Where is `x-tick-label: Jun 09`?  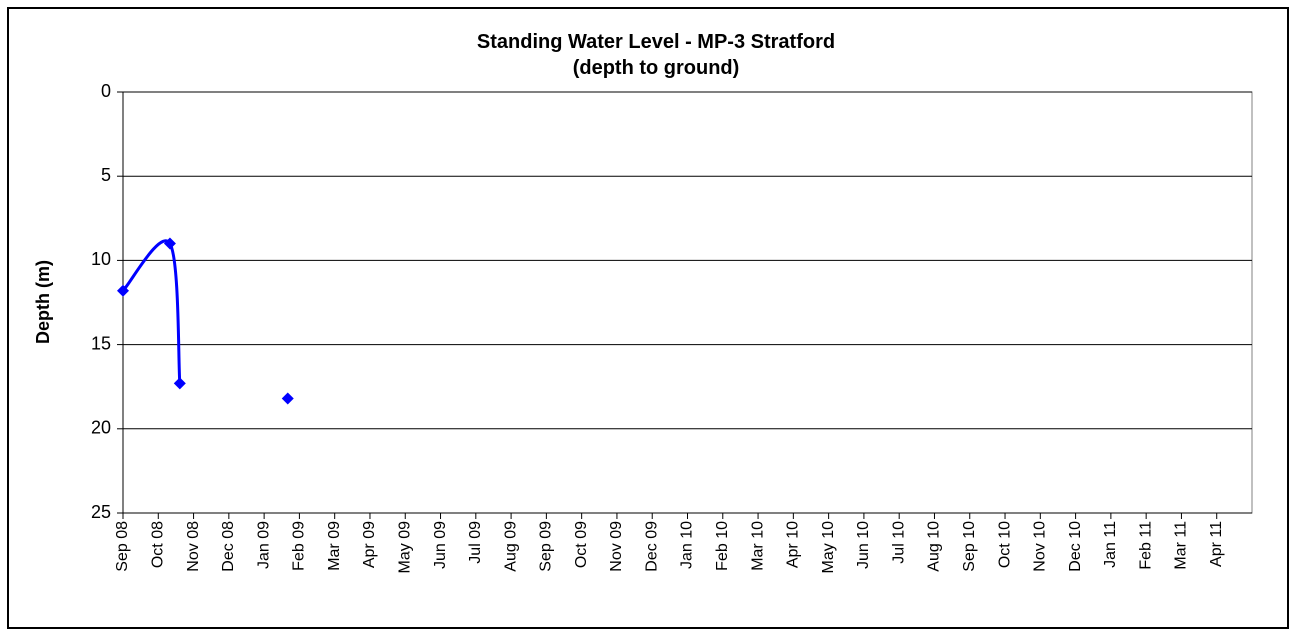
x-tick-label: Jun 09 is located at coordinates (440, 545).